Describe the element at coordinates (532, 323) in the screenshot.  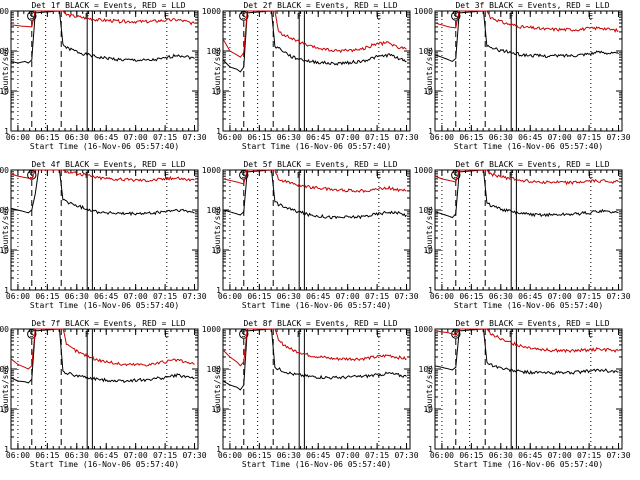
I see `chart-title: Det 9f BLACK = Events, RED = LLD` at that location.